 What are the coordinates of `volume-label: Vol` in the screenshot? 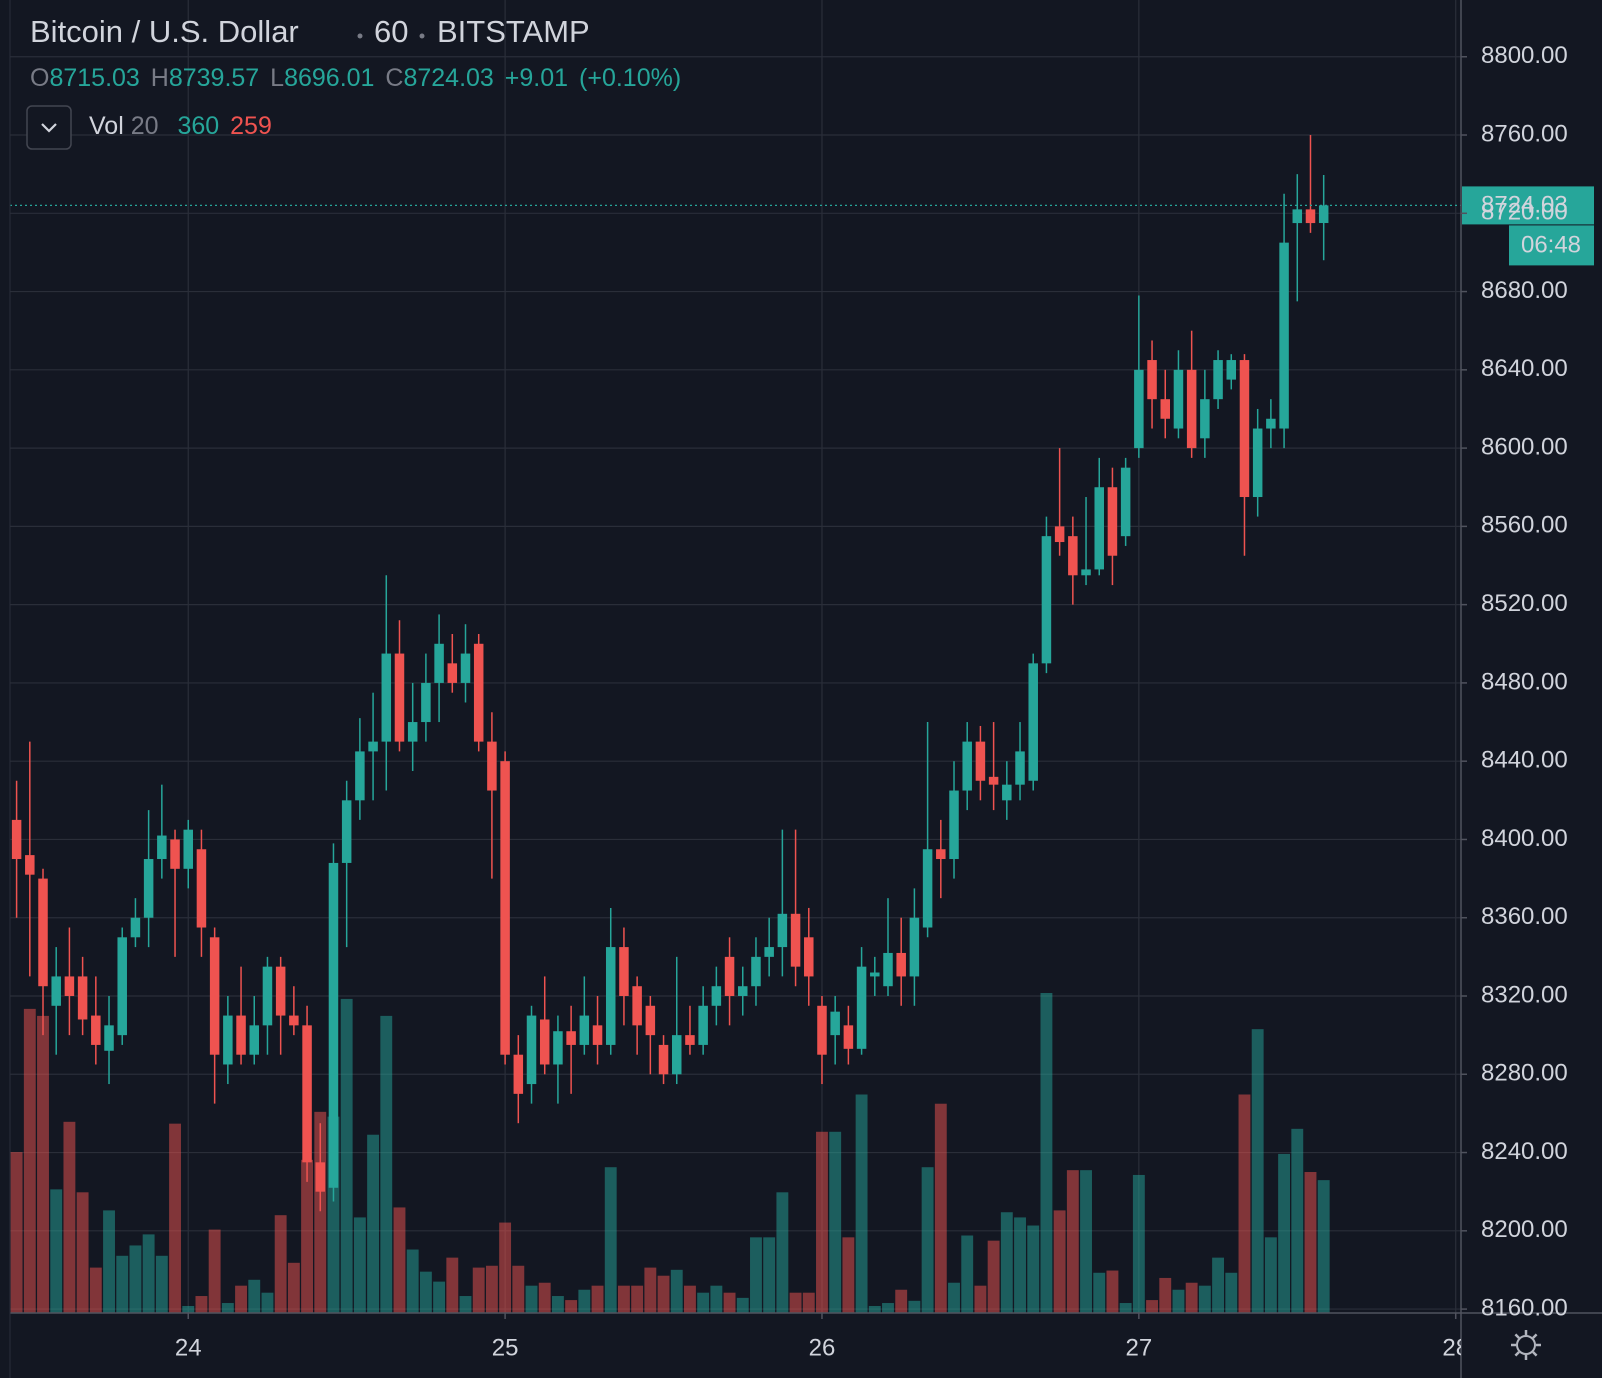 It's located at (106, 126).